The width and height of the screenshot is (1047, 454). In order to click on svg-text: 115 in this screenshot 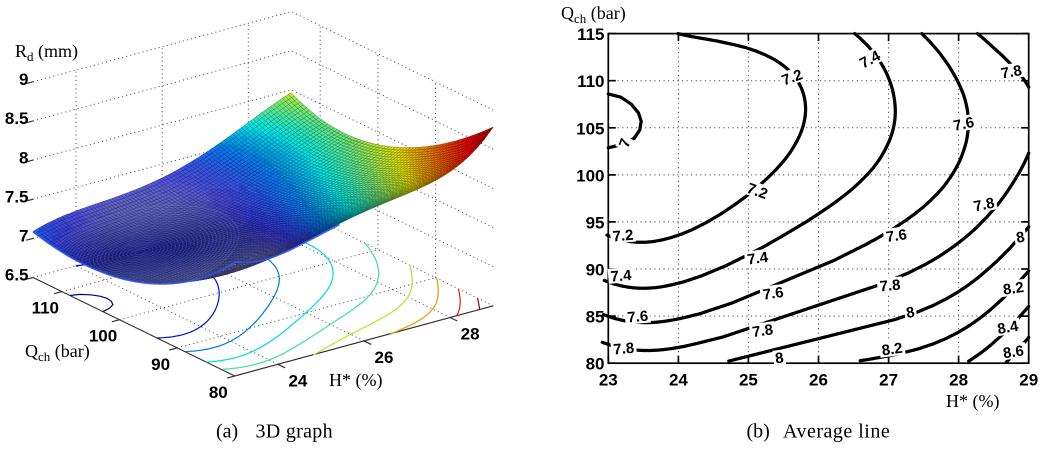, I will do `click(590, 34)`.